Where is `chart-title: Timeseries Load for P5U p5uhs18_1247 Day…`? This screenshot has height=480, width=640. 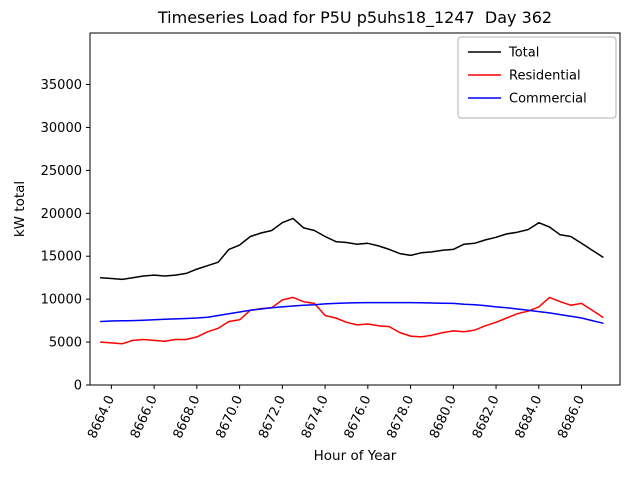 chart-title: Timeseries Load for P5U p5uhs18_1247 Day… is located at coordinates (355, 17).